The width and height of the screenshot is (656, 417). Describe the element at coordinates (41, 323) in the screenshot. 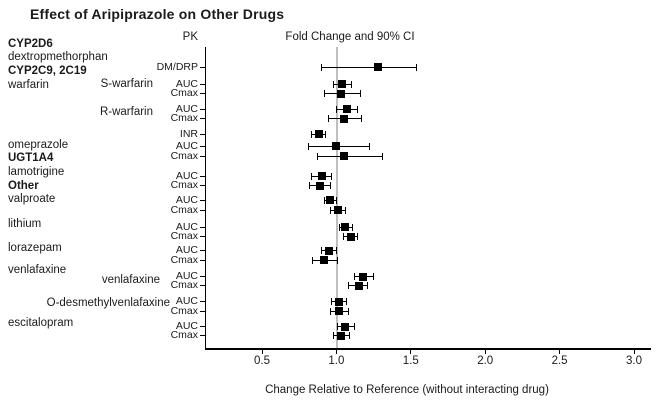

I see `drug-label: escitalopram` at that location.